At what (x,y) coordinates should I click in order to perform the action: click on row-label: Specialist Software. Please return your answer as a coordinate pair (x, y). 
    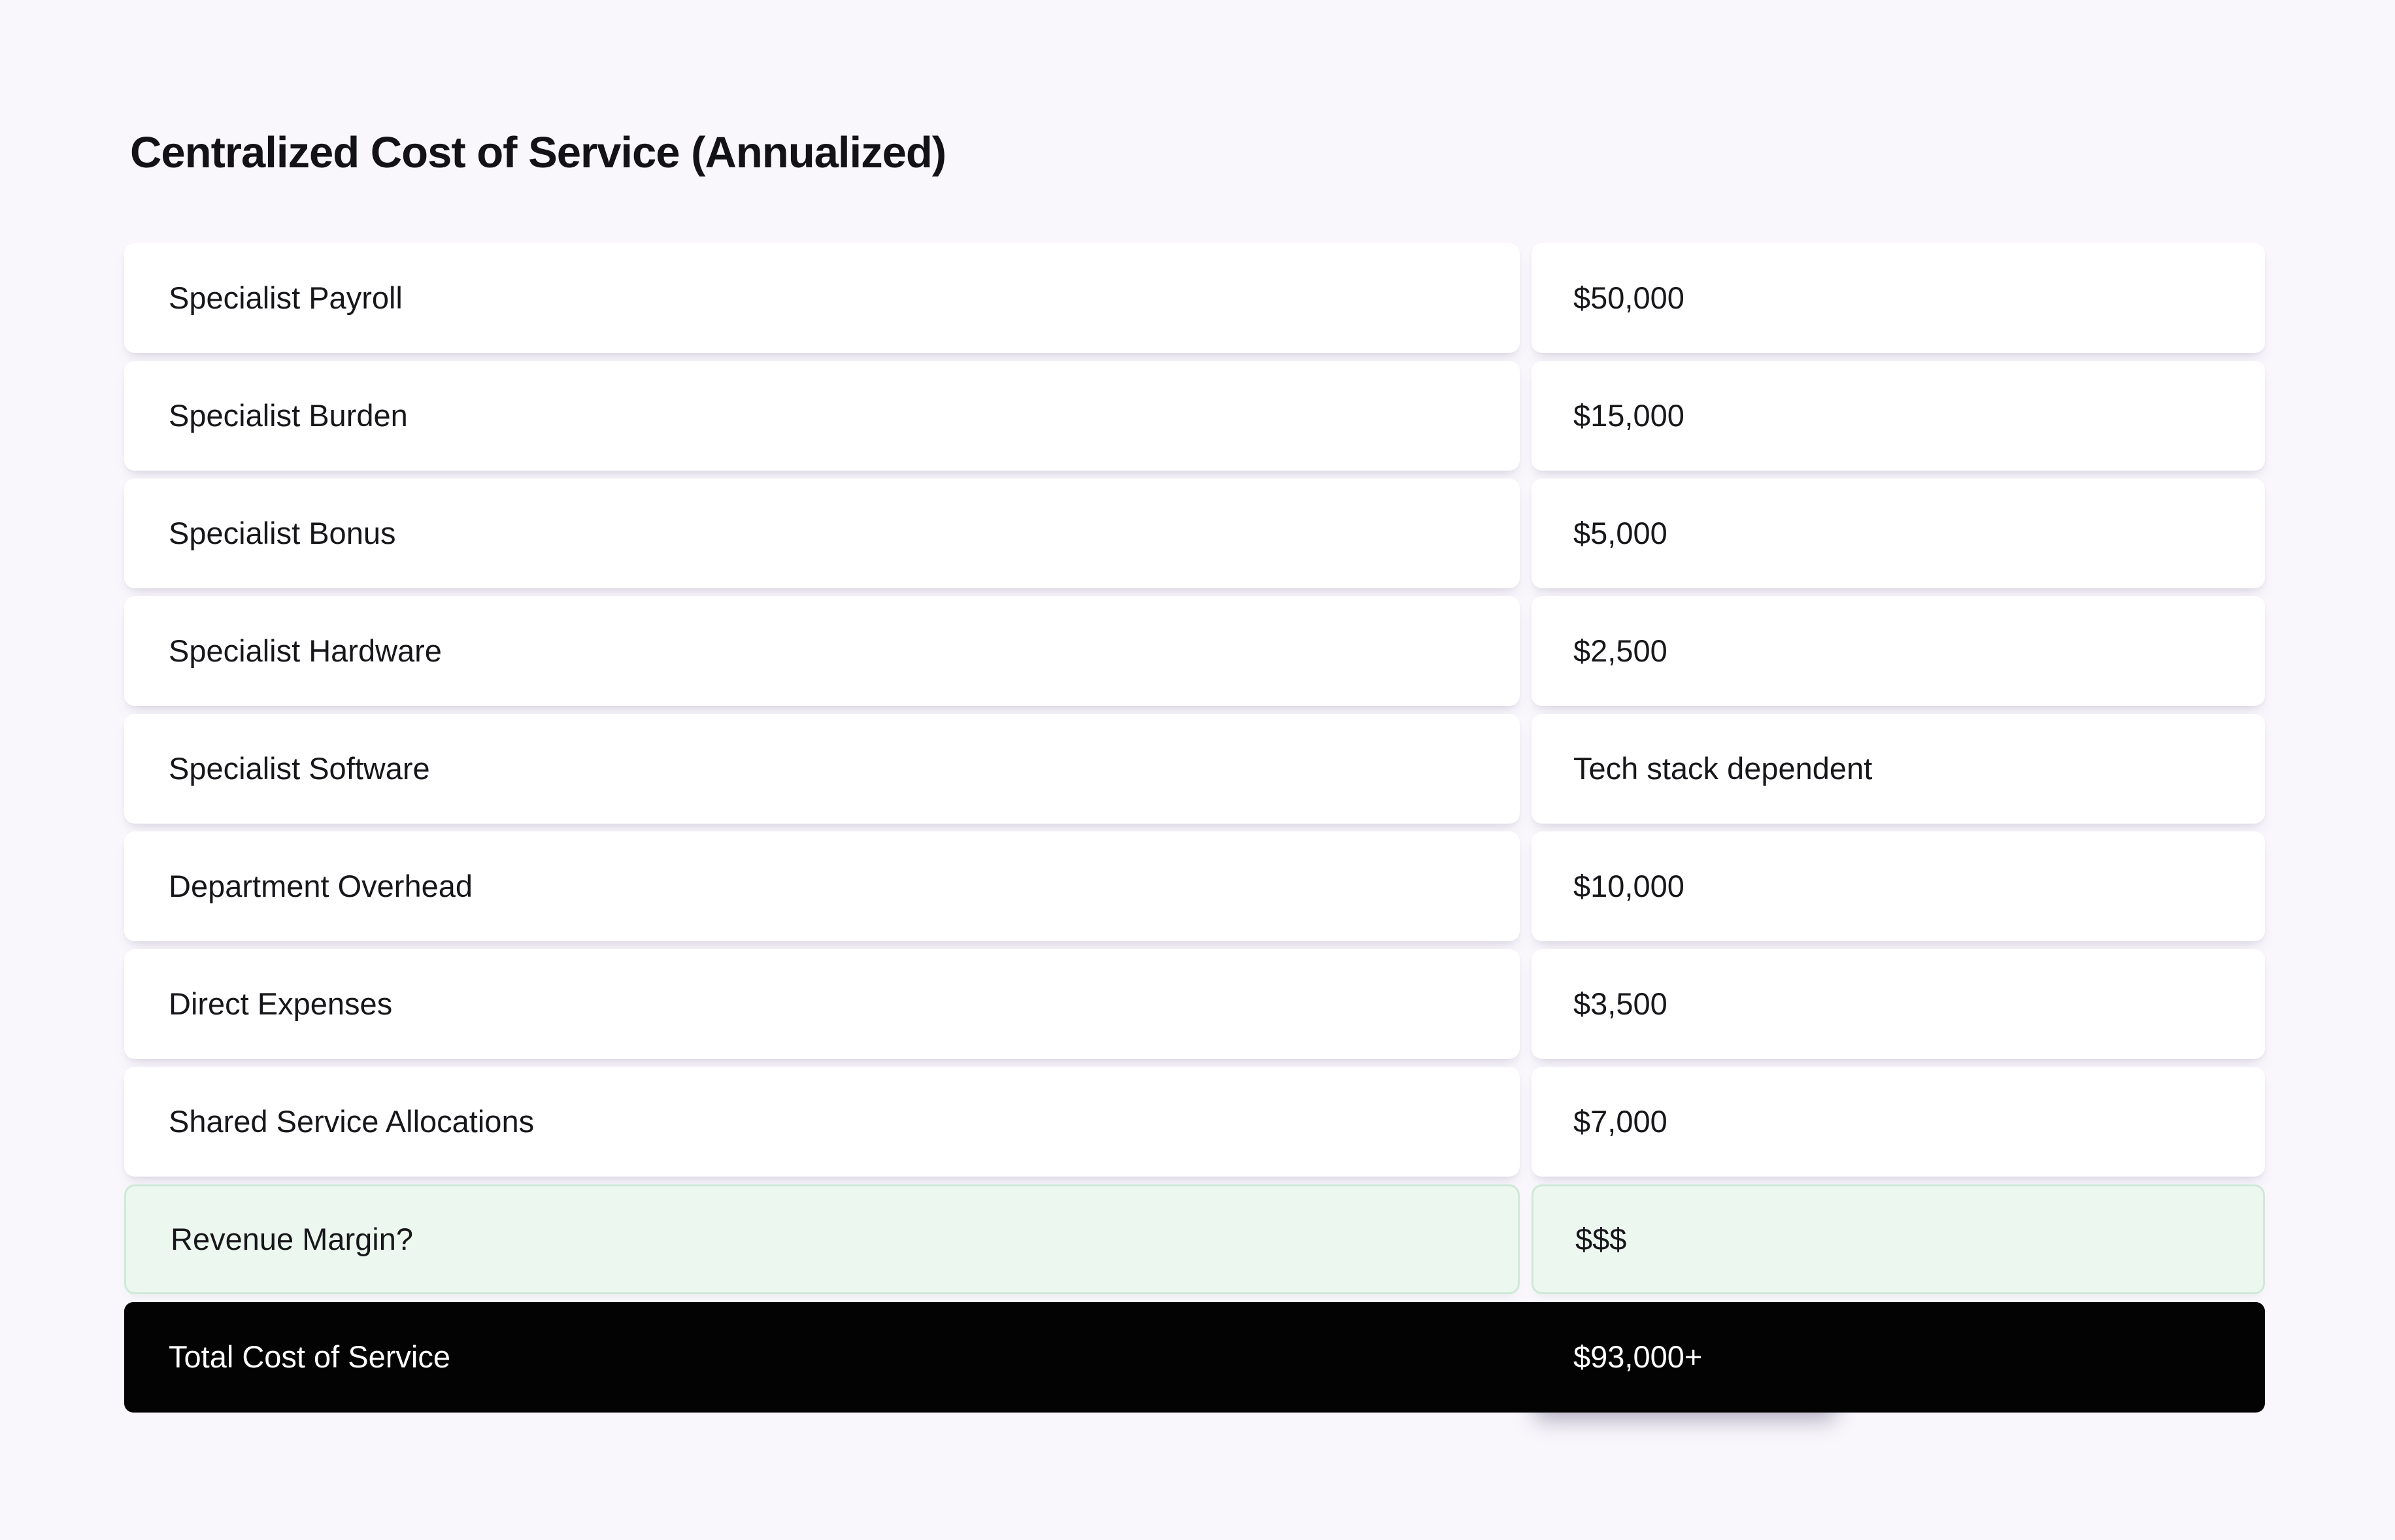
    Looking at the image, I should click on (299, 768).